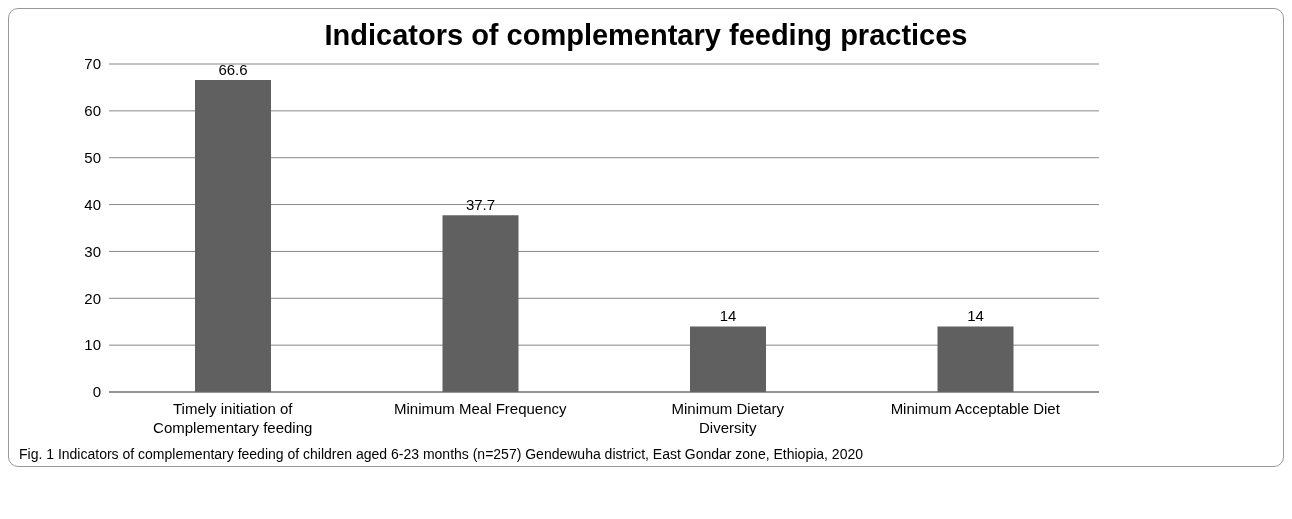 The width and height of the screenshot is (1292, 519). I want to click on data-label: 37.7, so click(480, 205).